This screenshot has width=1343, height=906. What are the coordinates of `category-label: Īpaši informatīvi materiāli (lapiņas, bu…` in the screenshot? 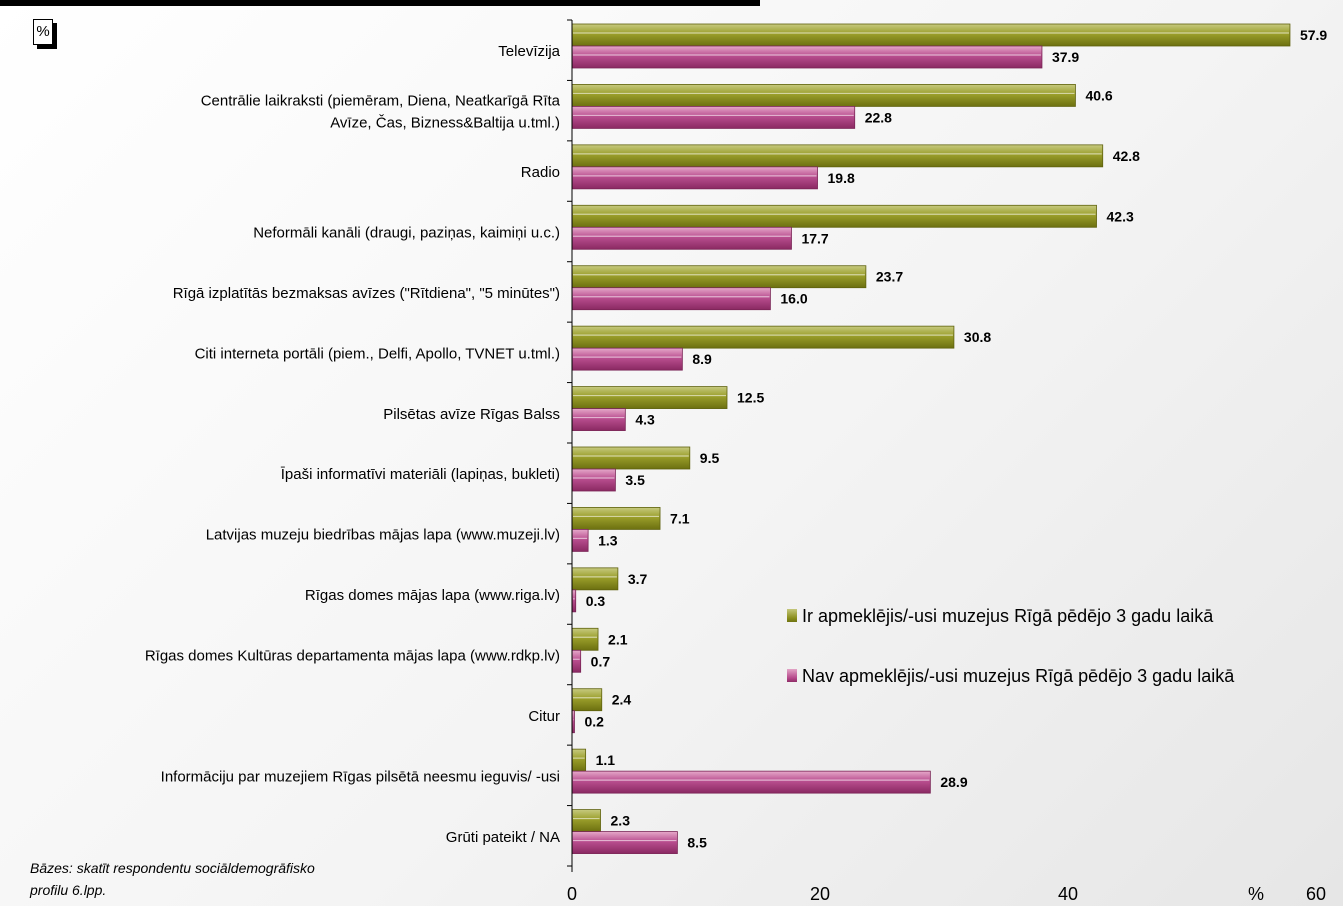 It's located at (420, 474).